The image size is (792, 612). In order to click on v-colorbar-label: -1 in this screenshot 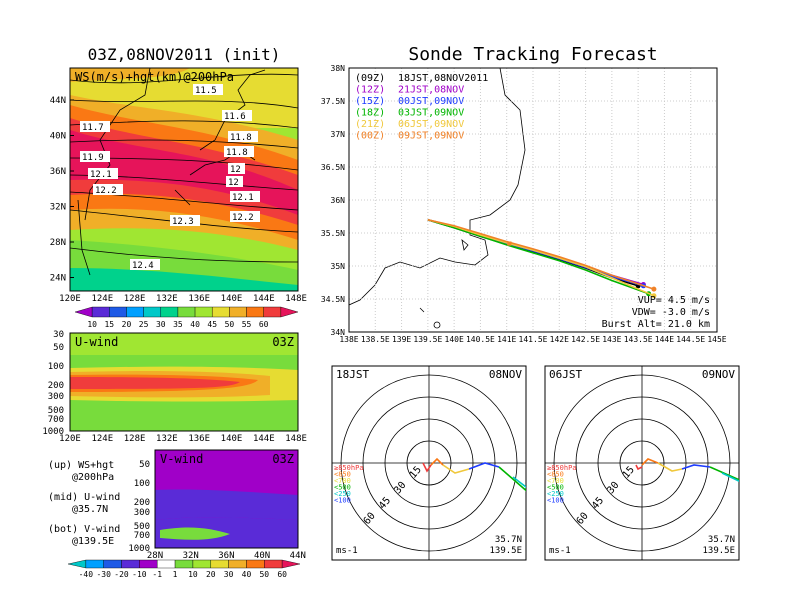, I will do `click(157, 574)`.